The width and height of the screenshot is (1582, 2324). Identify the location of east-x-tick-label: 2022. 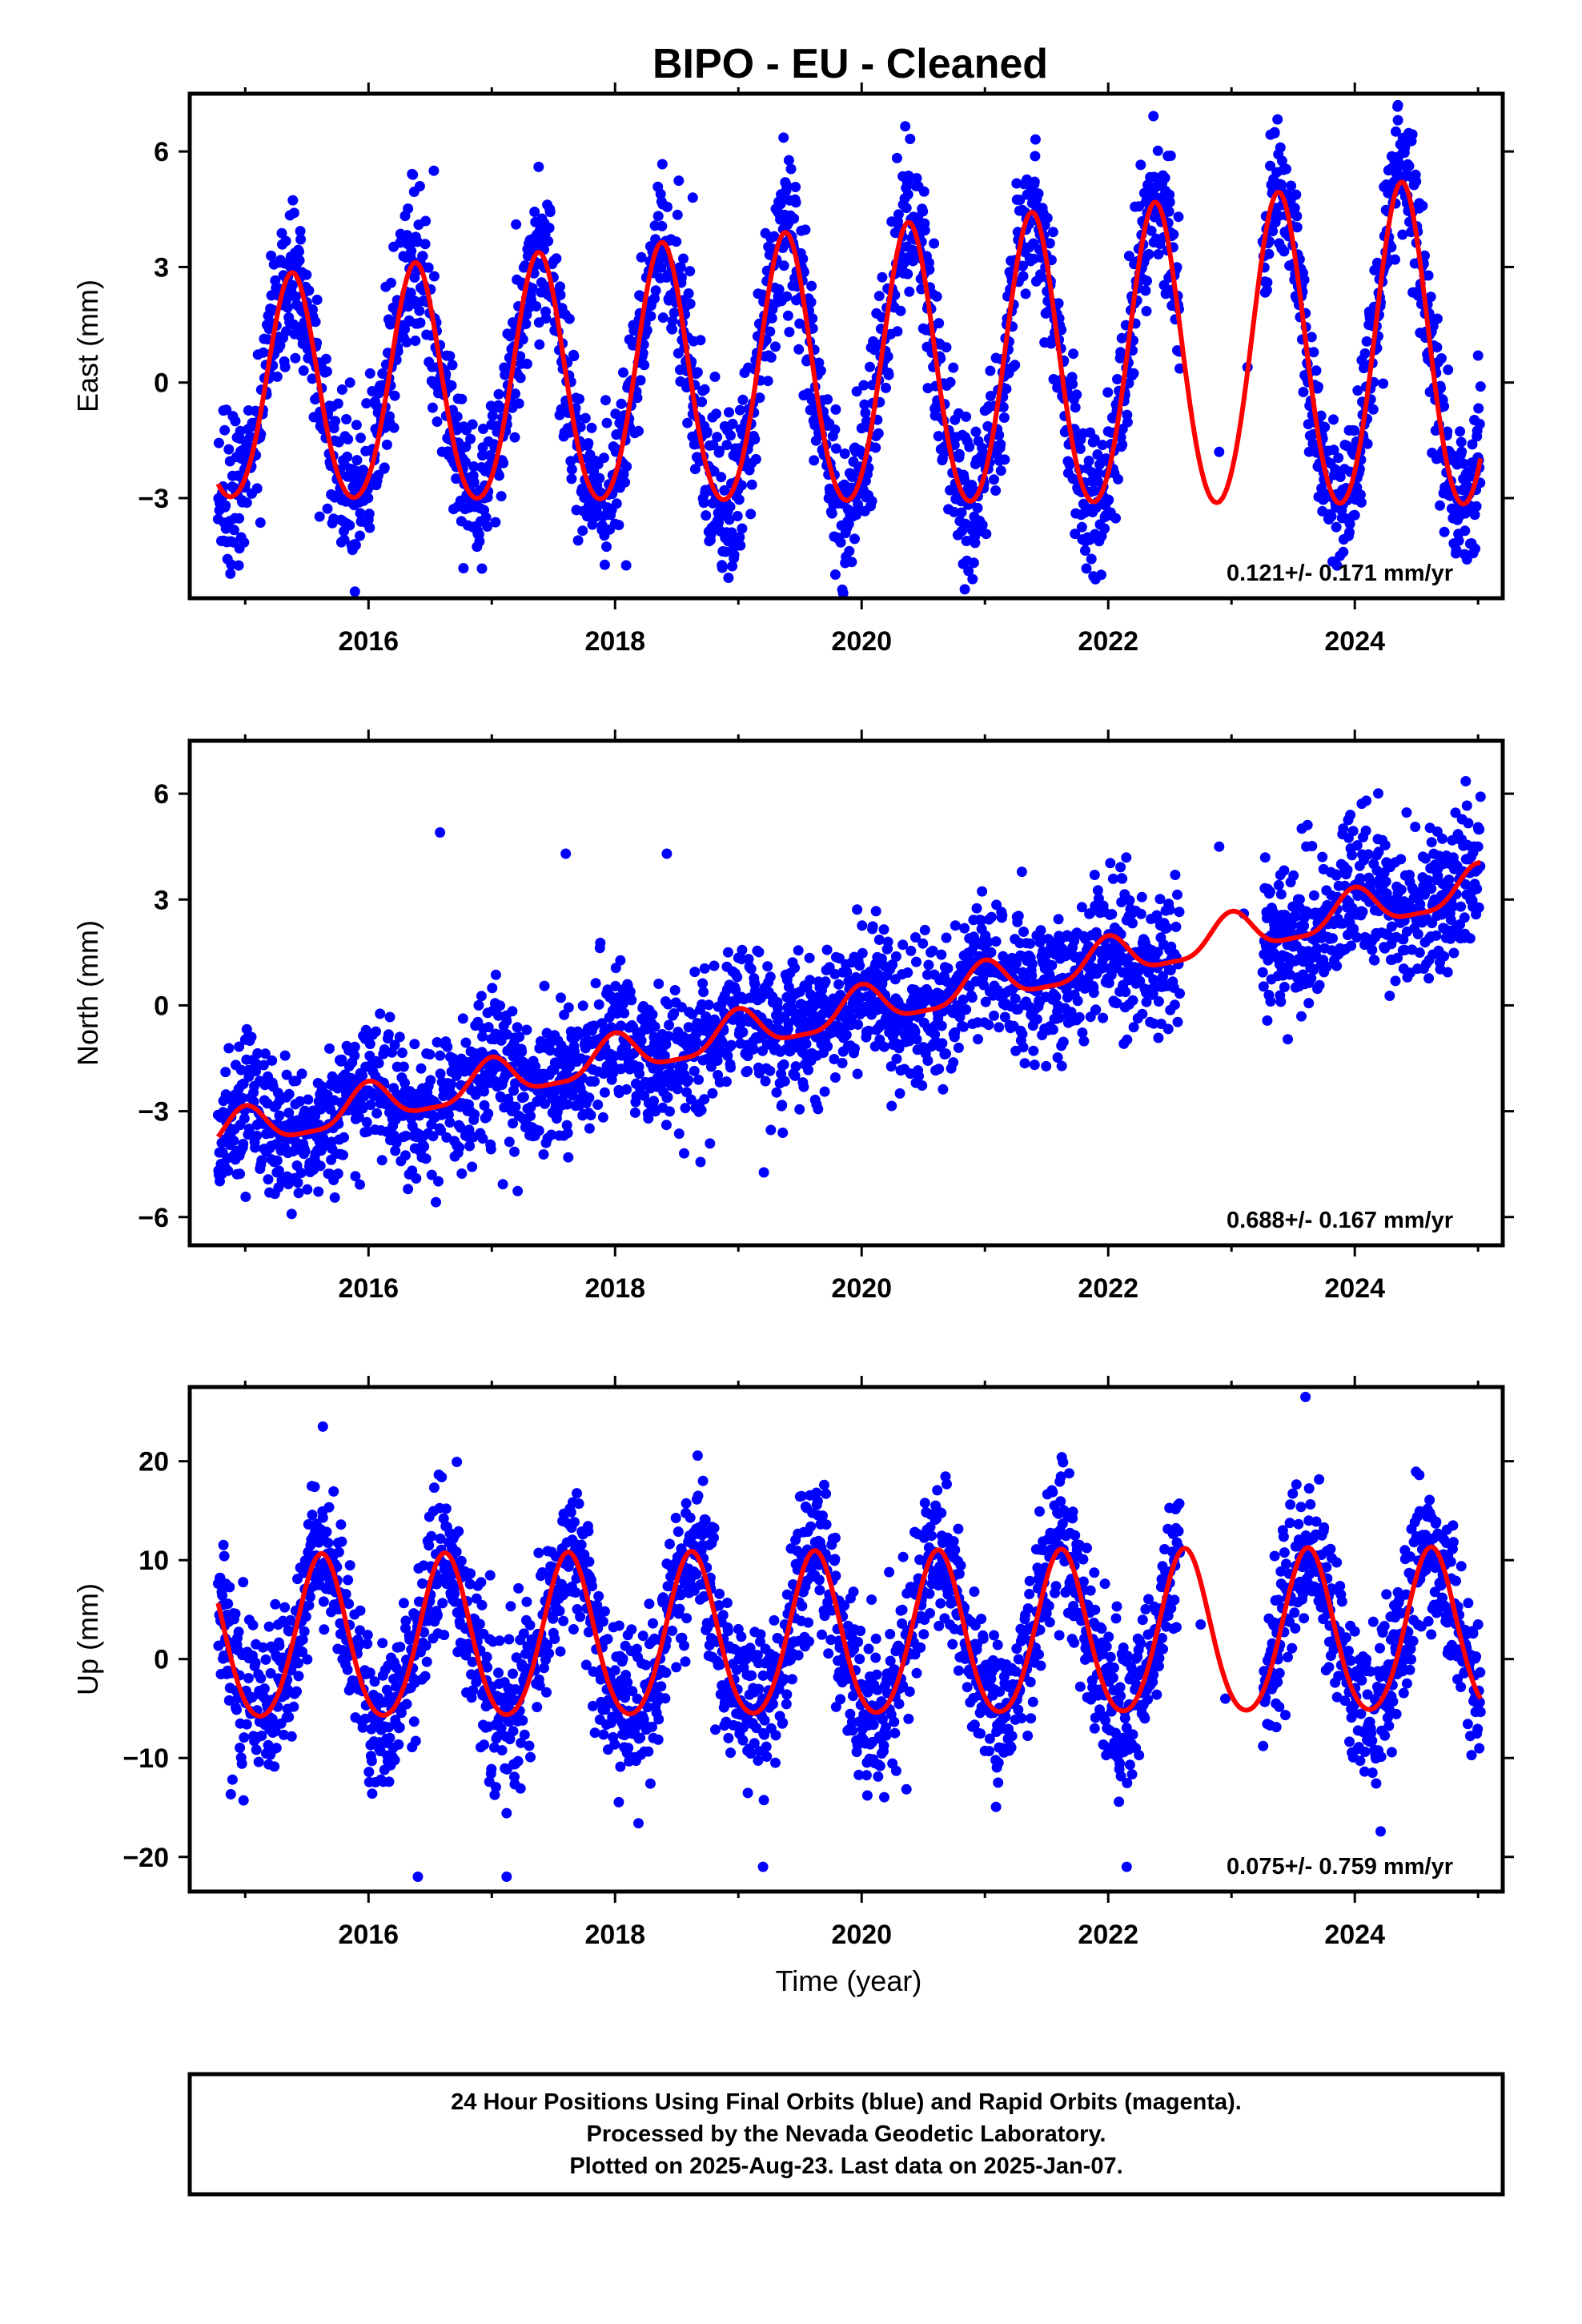
(1108, 641).